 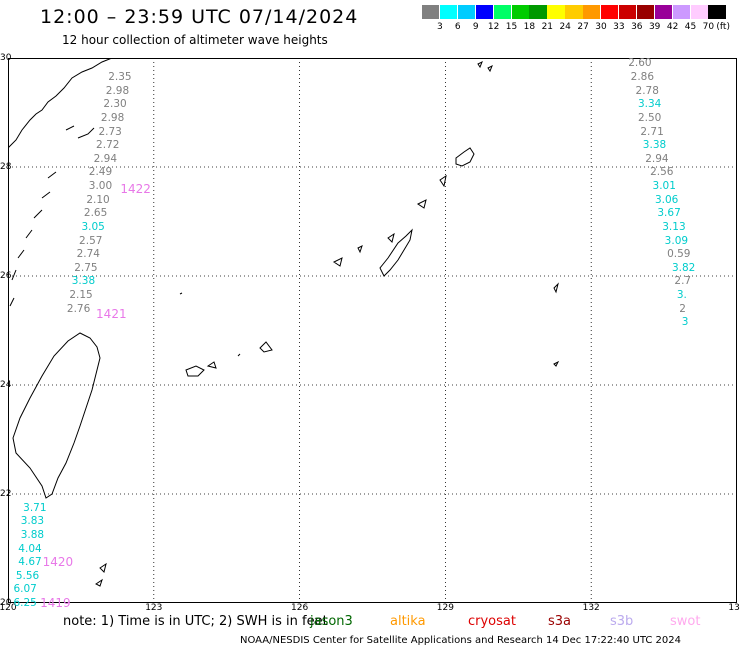 I want to click on wave-height-label: 2.76, so click(x=78, y=308).